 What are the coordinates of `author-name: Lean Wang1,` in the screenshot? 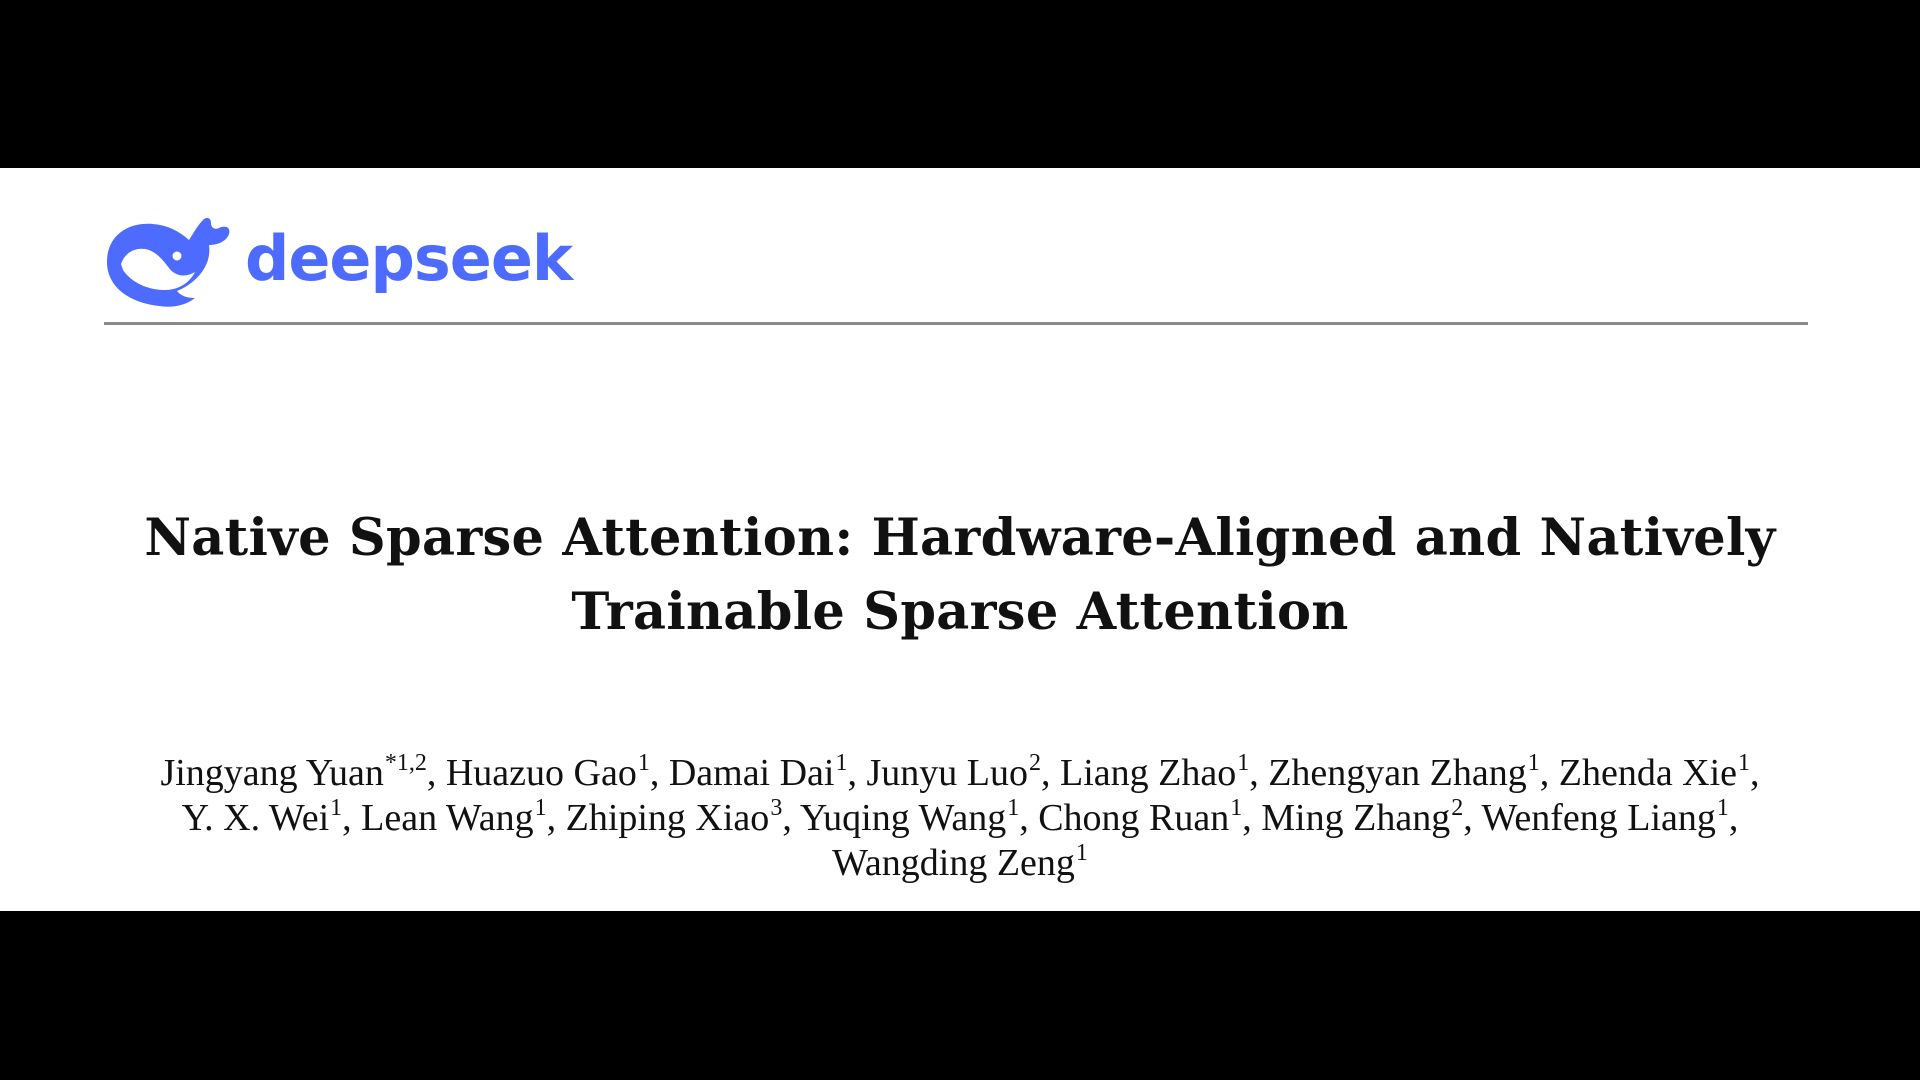 It's located at (459, 817).